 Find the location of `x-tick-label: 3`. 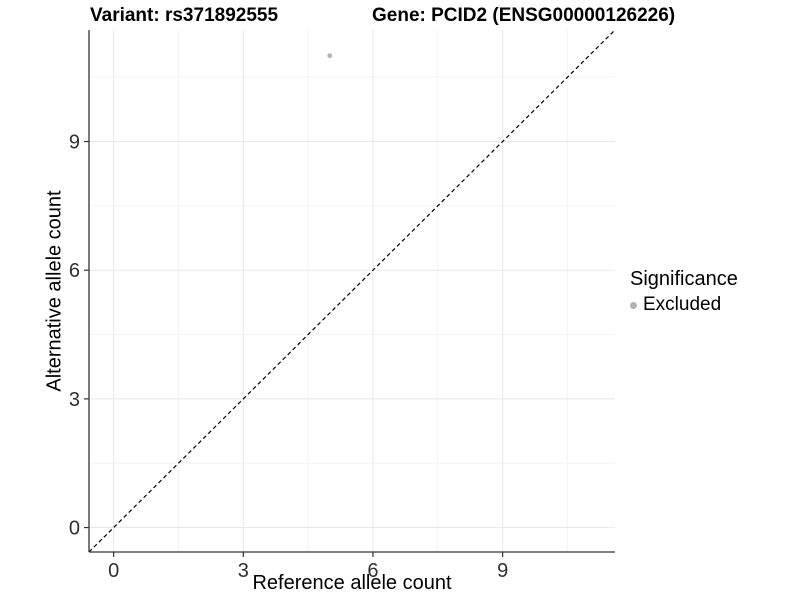

x-tick-label: 3 is located at coordinates (243, 571).